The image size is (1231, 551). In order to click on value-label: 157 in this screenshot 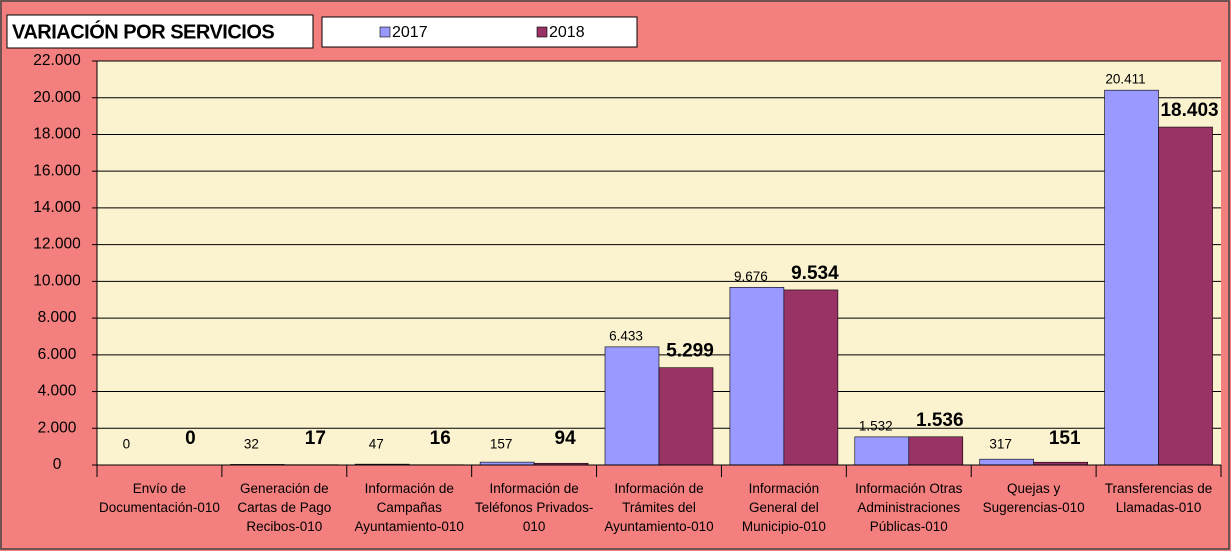, I will do `click(501, 444)`.